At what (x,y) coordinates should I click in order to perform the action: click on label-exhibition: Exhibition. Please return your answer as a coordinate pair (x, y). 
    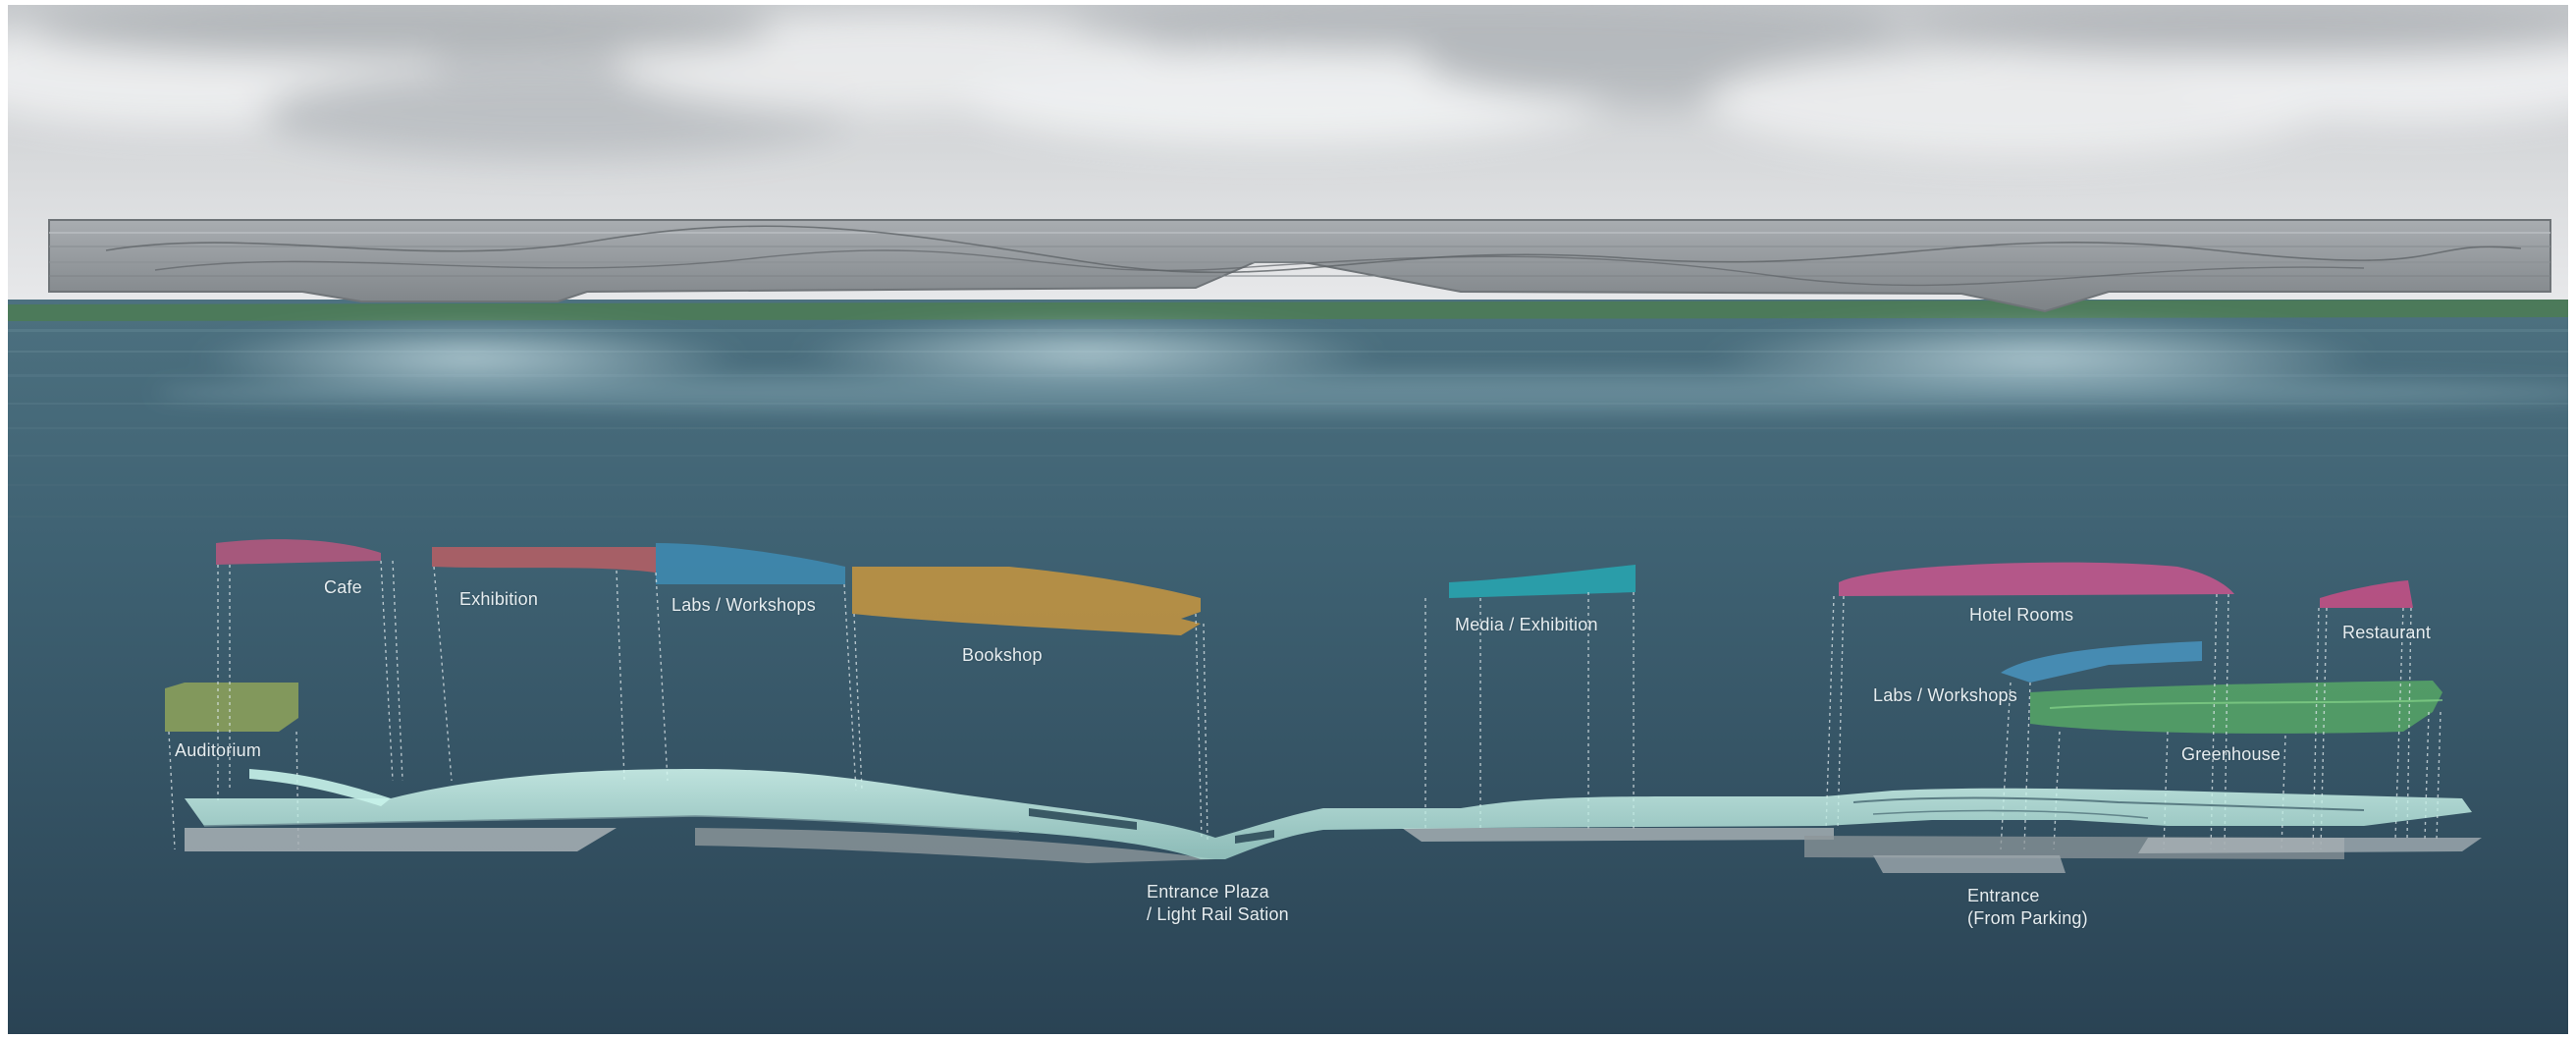
    Looking at the image, I should click on (499, 599).